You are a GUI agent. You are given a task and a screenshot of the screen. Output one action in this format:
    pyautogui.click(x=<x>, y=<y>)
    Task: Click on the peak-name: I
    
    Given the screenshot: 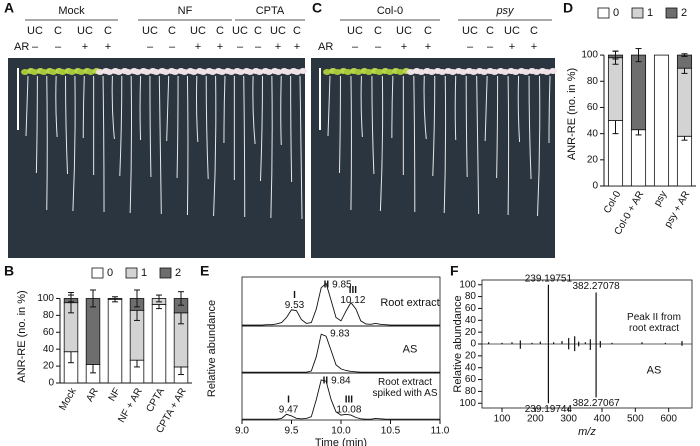 What is the action you would take?
    pyautogui.click(x=288, y=400)
    